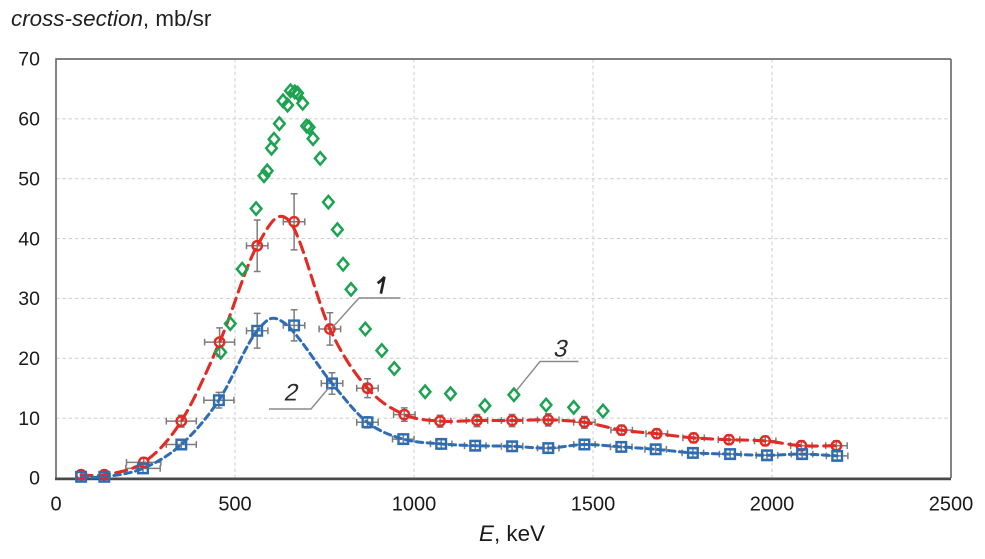  I want to click on svg-text: 10, so click(29, 419).